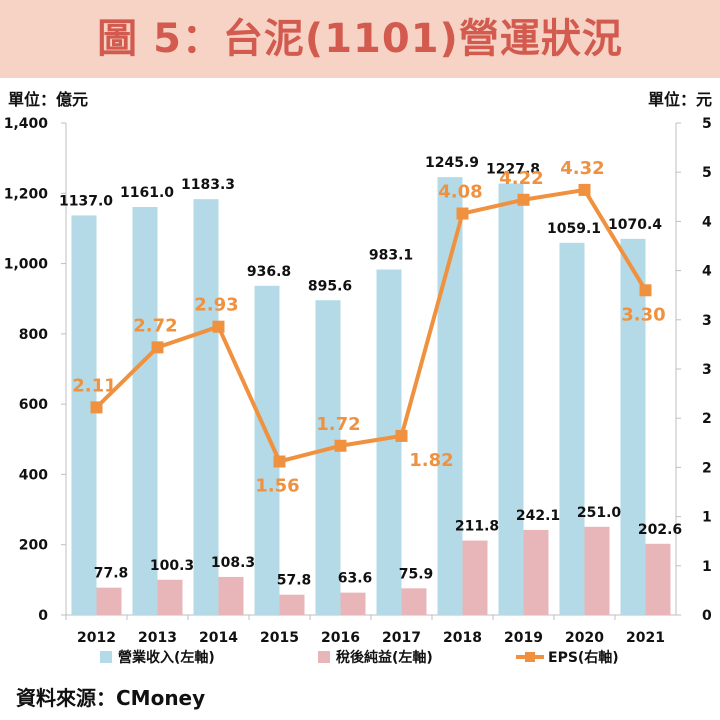 This screenshot has height=720, width=720. I want to click on x-tick-label: 2013, so click(157, 638).